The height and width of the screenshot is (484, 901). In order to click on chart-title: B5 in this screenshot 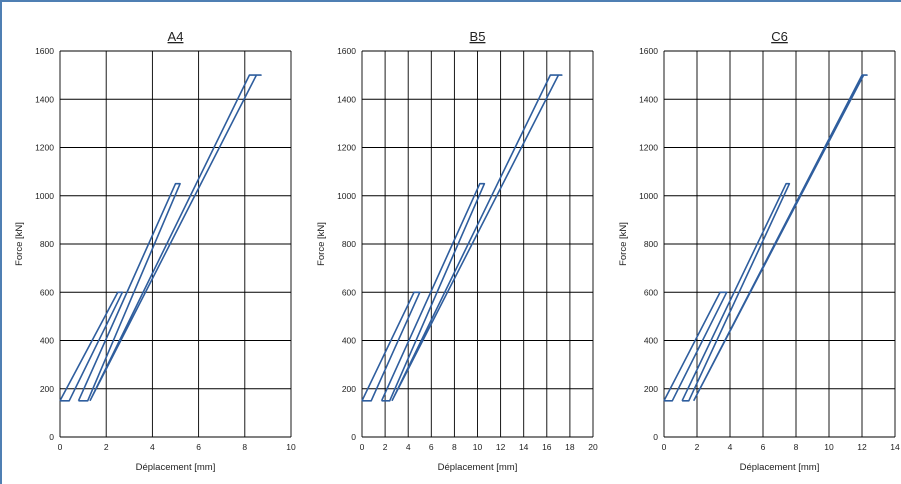, I will do `click(478, 36)`.